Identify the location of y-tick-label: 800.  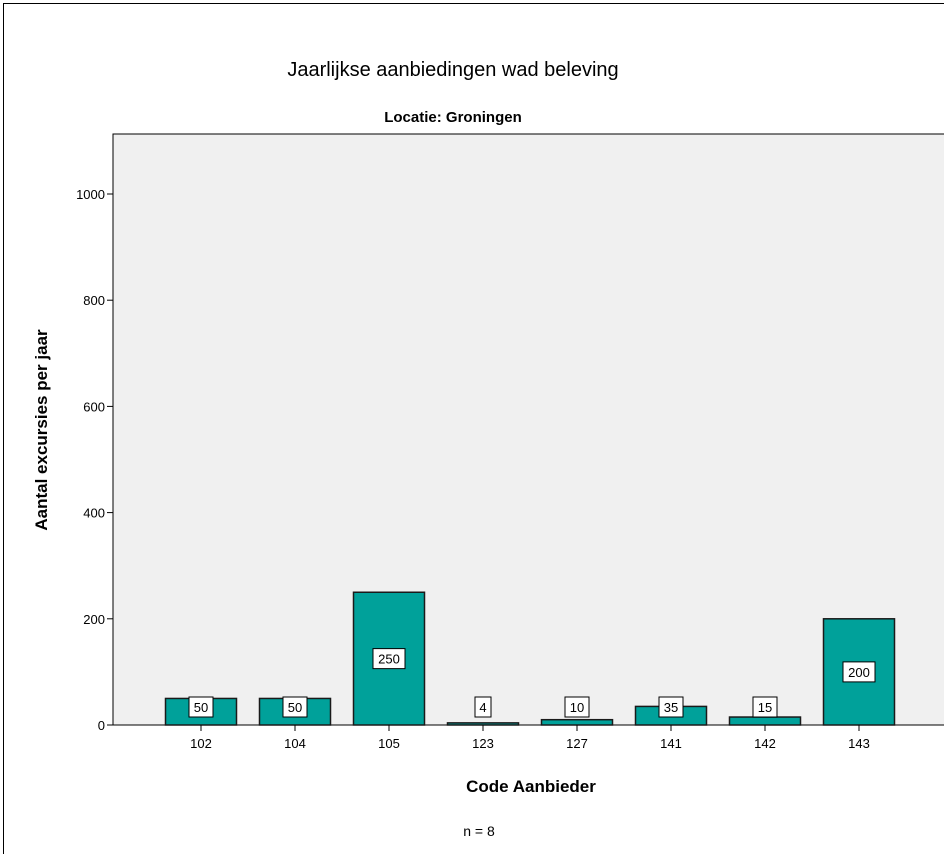
(94, 300).